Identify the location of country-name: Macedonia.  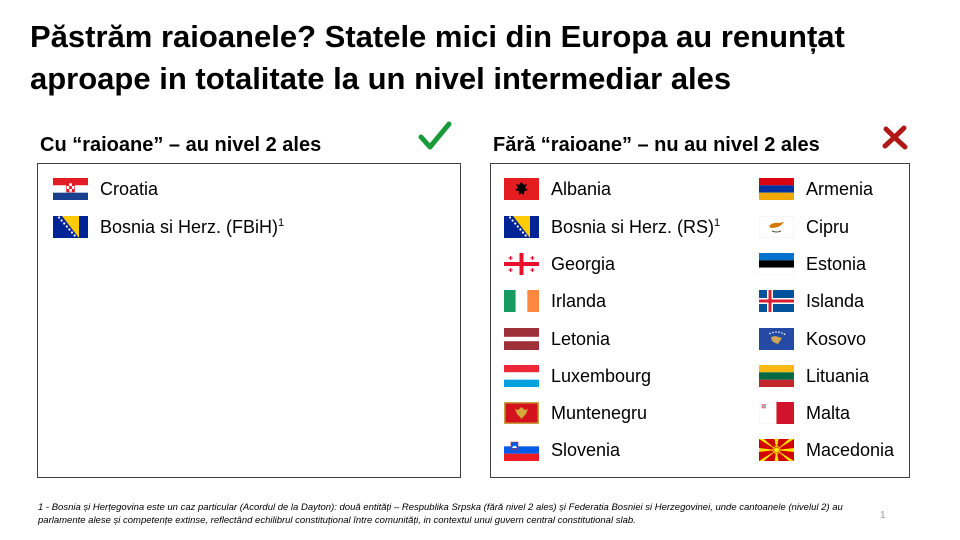
(850, 449).